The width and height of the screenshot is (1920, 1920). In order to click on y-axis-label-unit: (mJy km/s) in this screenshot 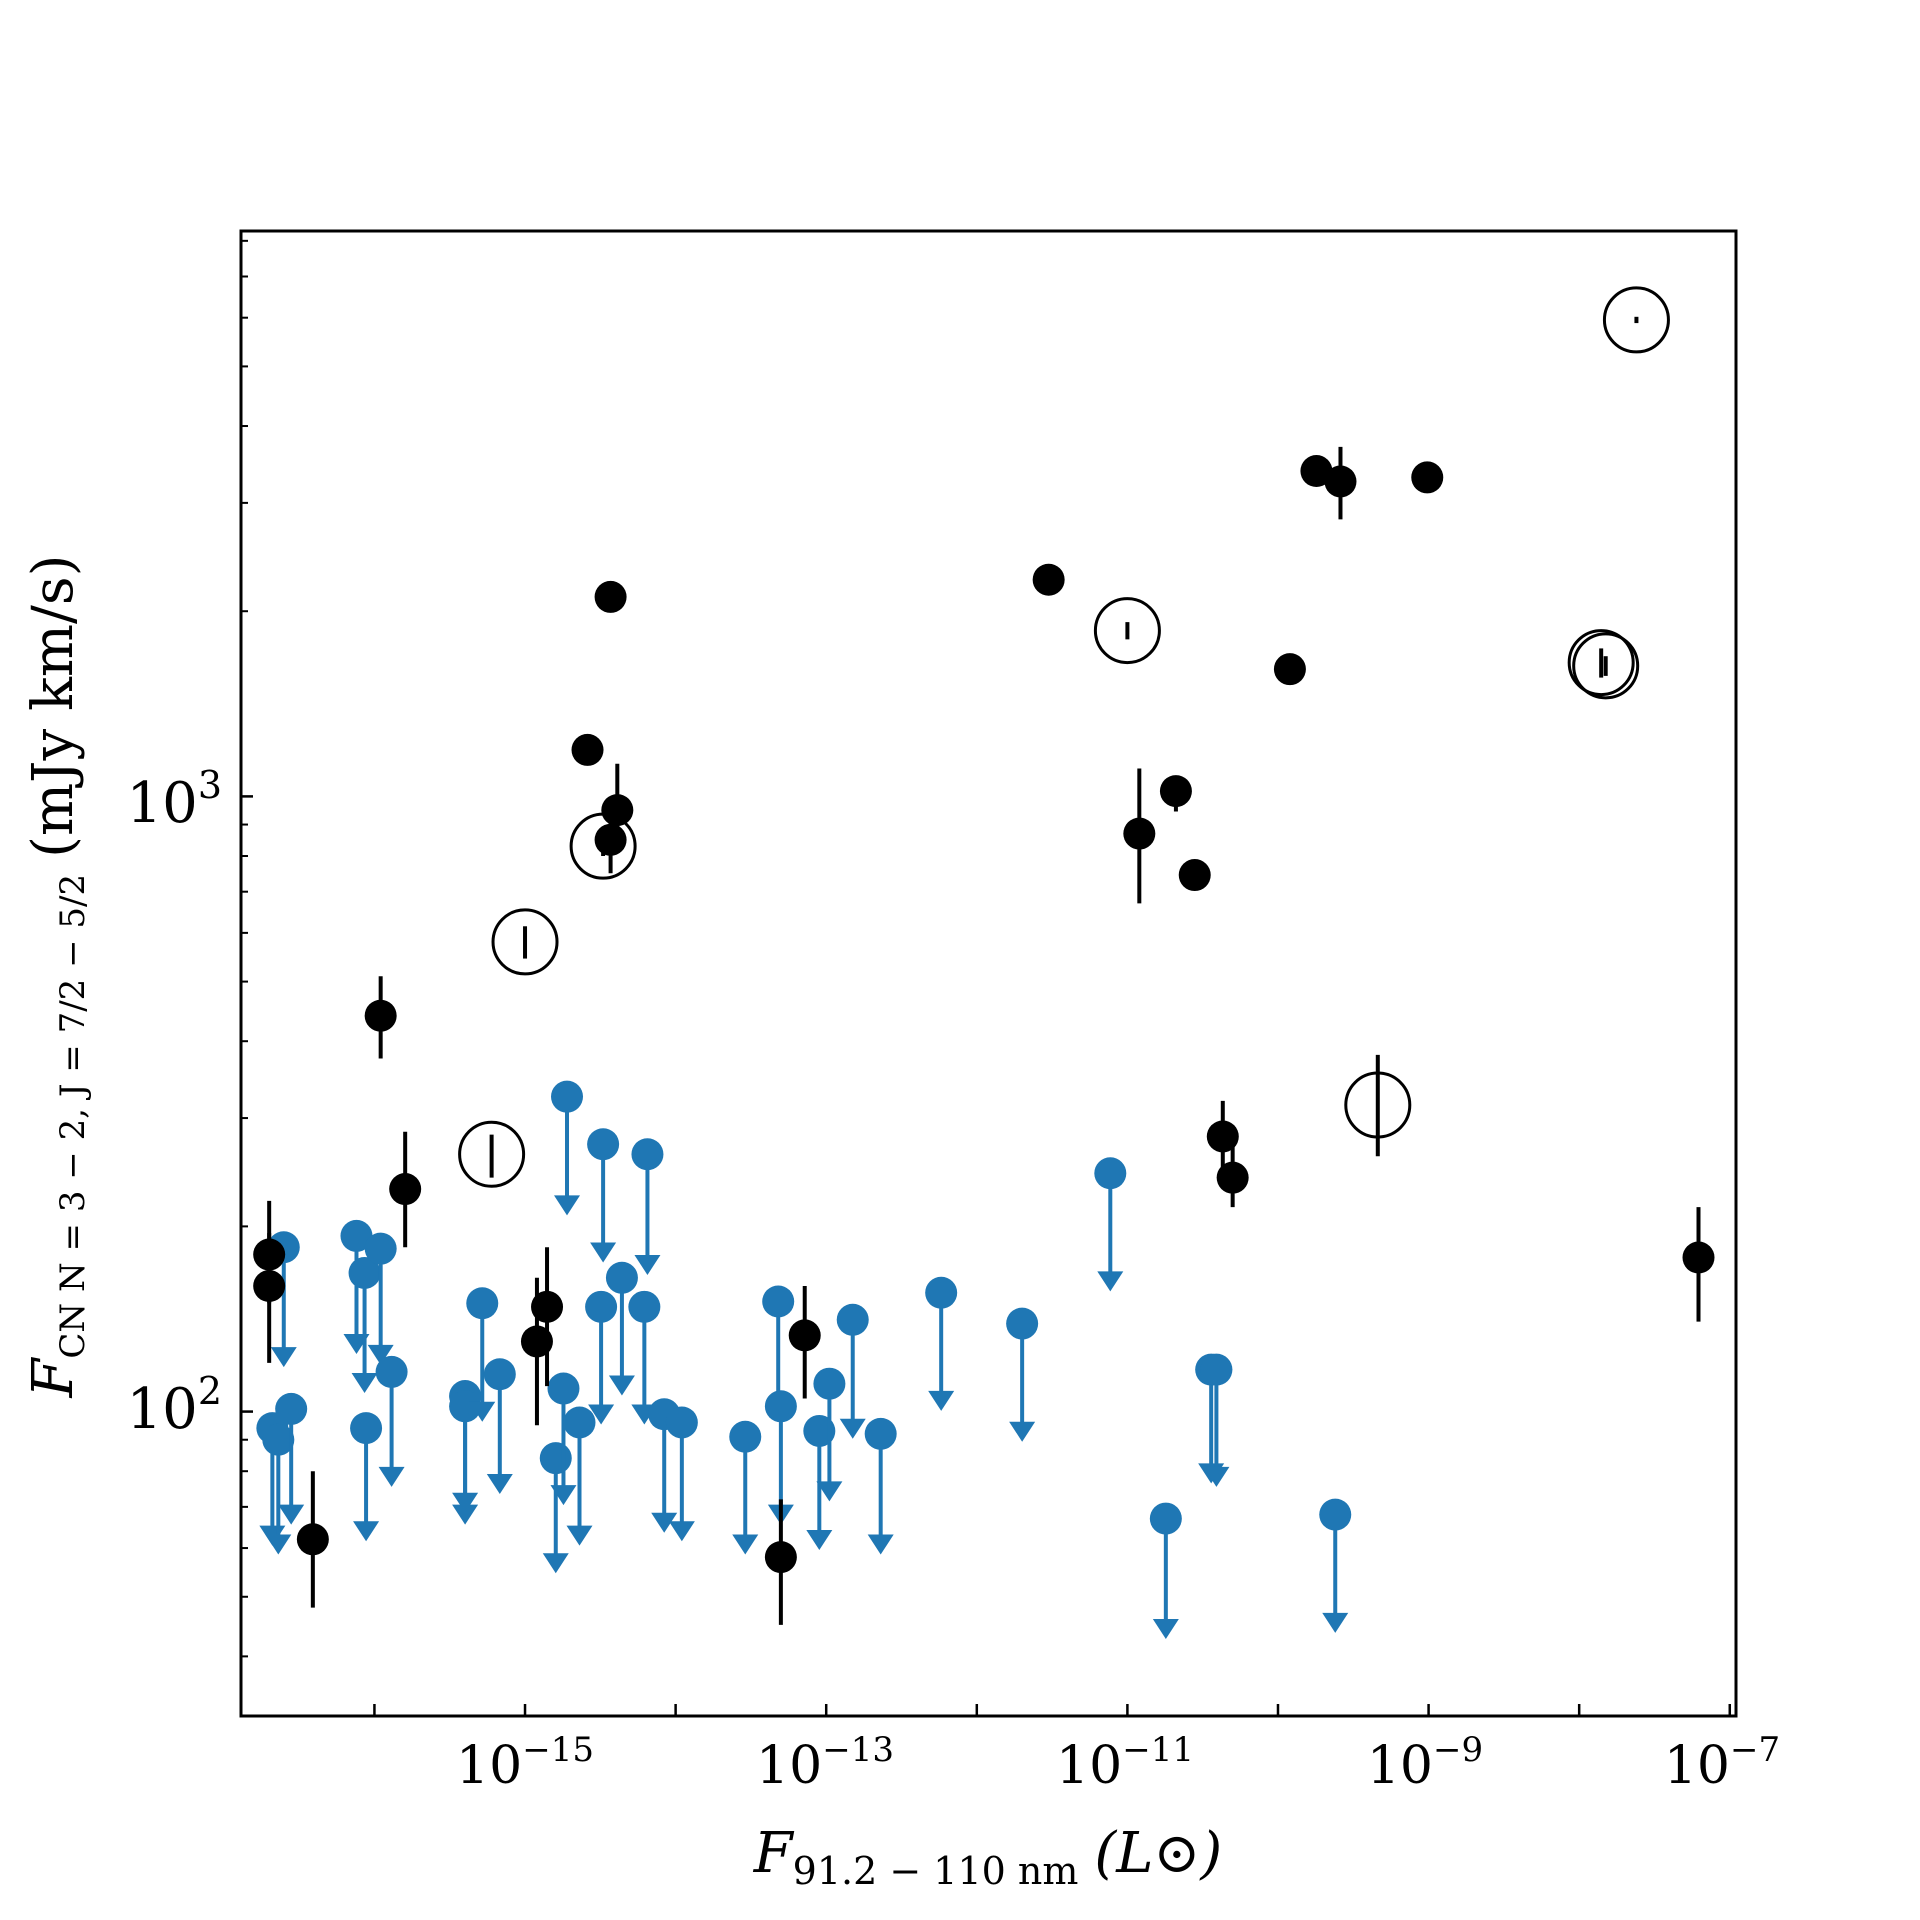, I will do `click(53, 706)`.